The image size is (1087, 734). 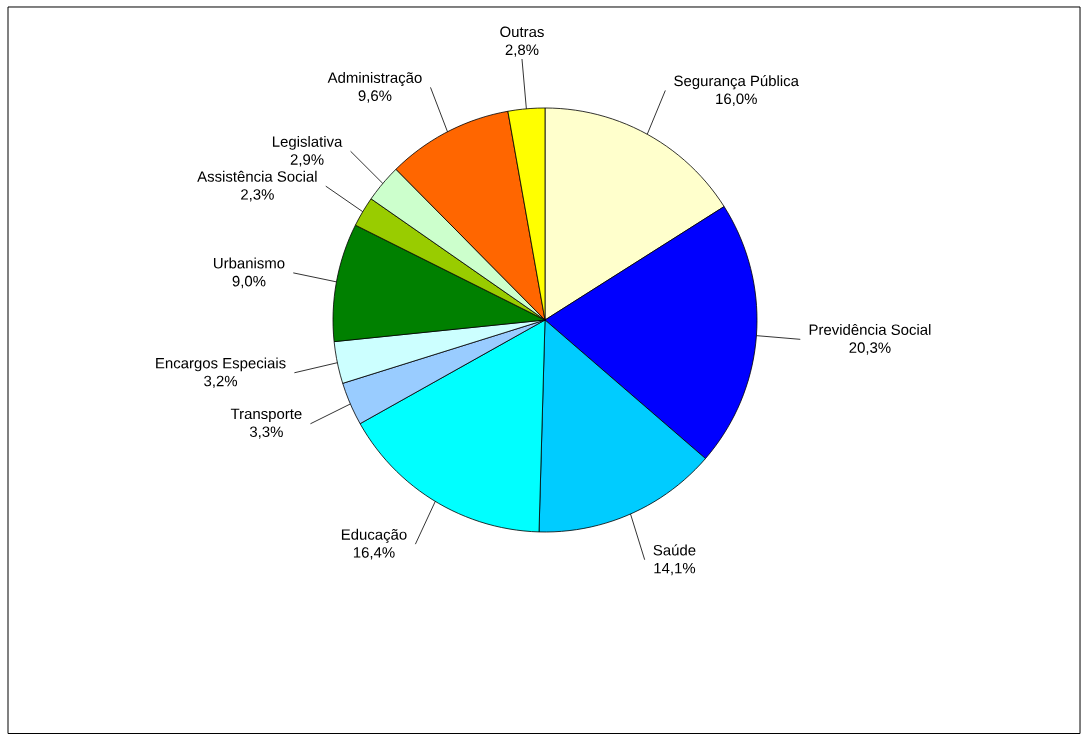 I want to click on data-label: 16,4%, so click(x=374, y=553).